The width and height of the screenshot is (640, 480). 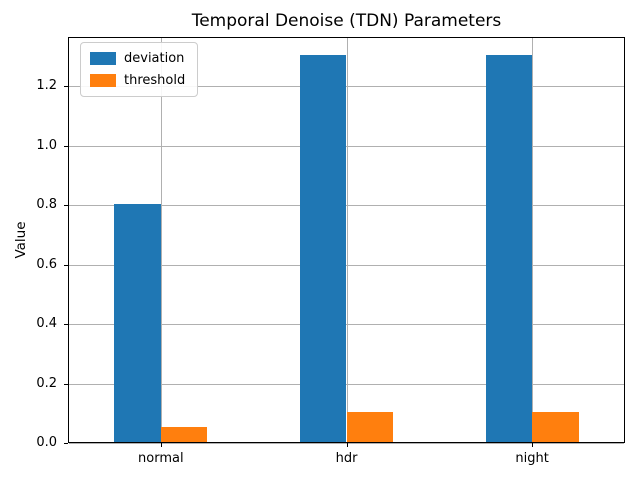 I want to click on y-tick-label: 0.4, so click(x=46, y=324).